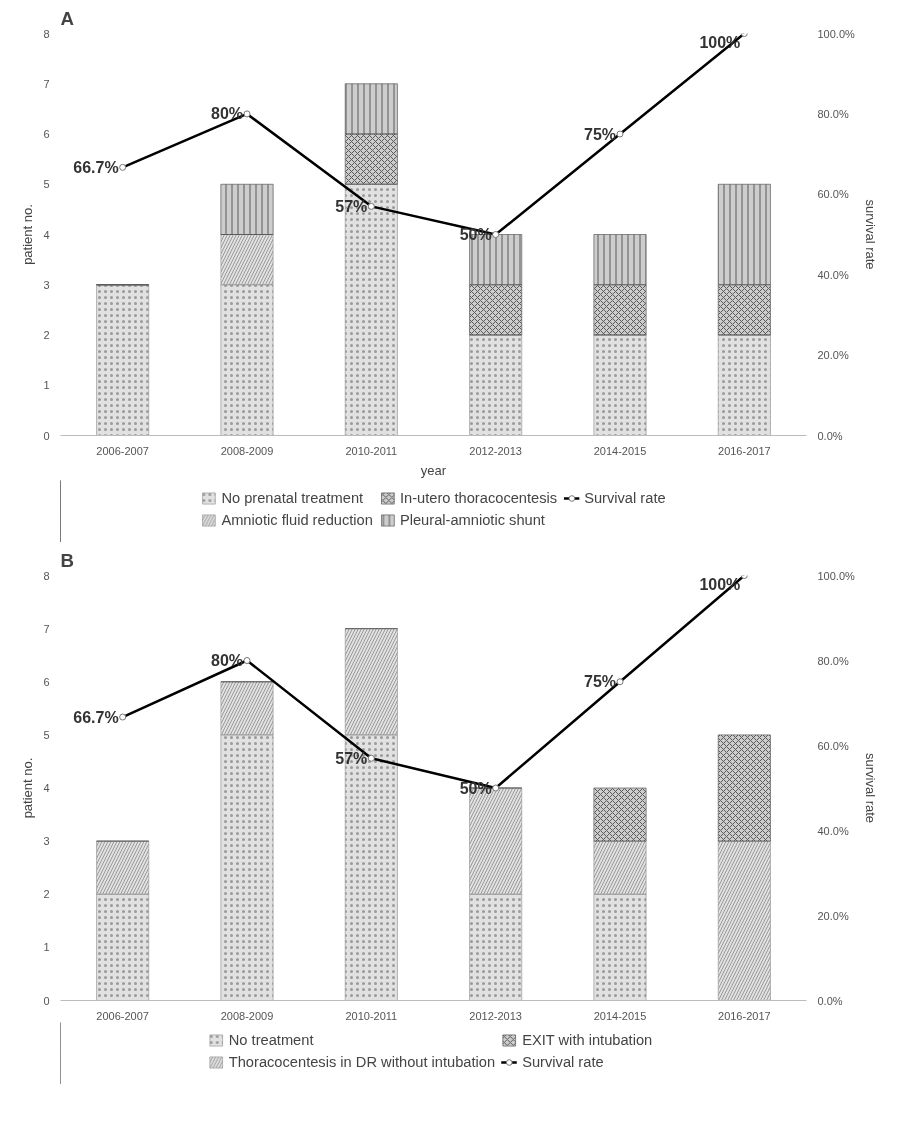  Describe the element at coordinates (67, 560) in the screenshot. I see `chart-title: B` at that location.